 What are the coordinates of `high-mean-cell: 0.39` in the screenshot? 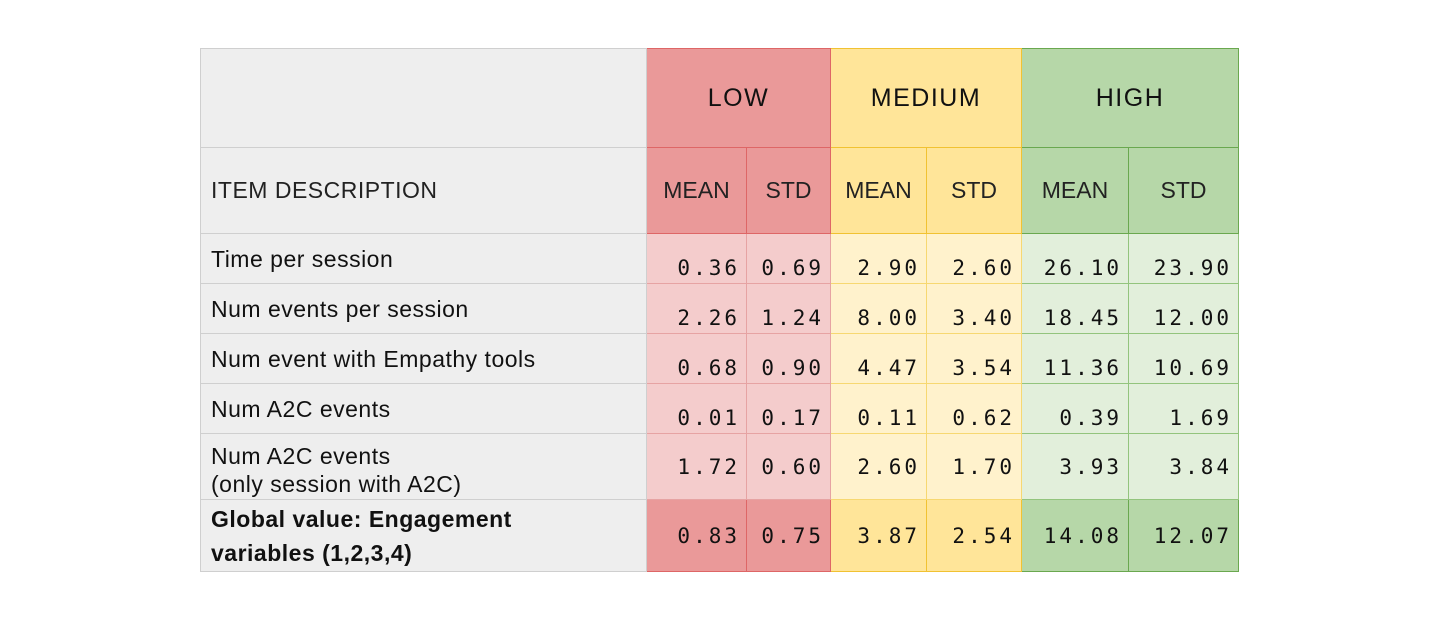 It's located at (1075, 408).